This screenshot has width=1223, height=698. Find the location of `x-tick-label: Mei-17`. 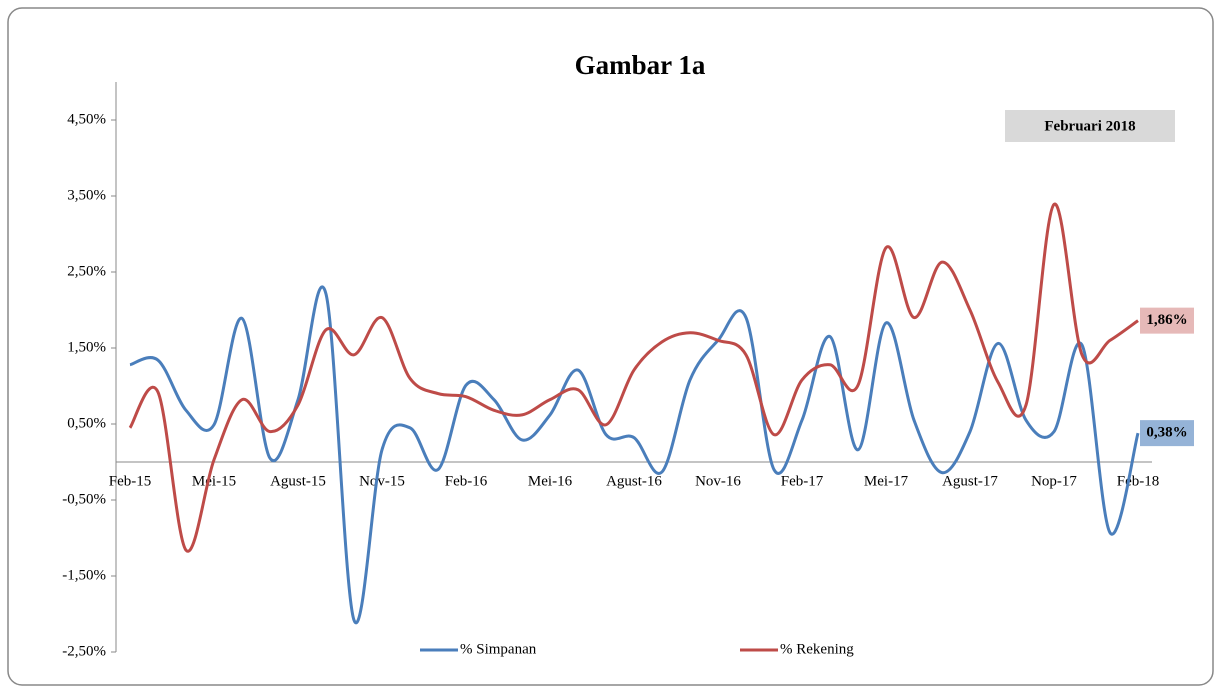

x-tick-label: Mei-17 is located at coordinates (886, 481).